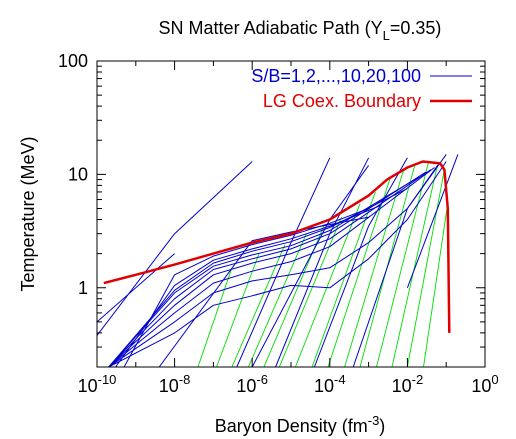 Image resolution: width=516 pixels, height=439 pixels. Describe the element at coordinates (78, 174) in the screenshot. I see `y-tick-label: 10` at that location.